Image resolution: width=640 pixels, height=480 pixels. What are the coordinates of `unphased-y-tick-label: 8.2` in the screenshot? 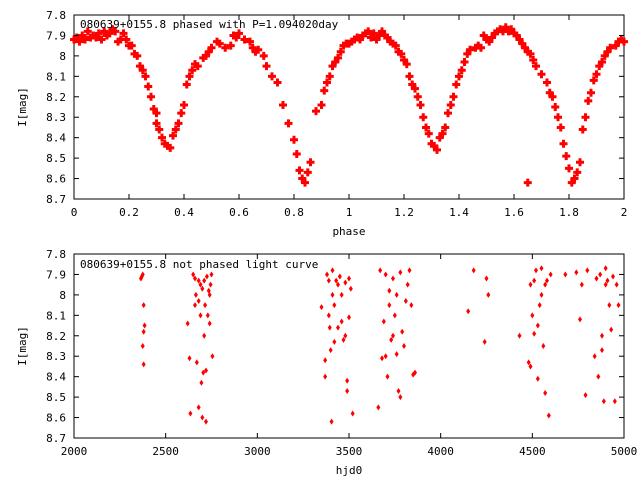 It's located at (56, 336).